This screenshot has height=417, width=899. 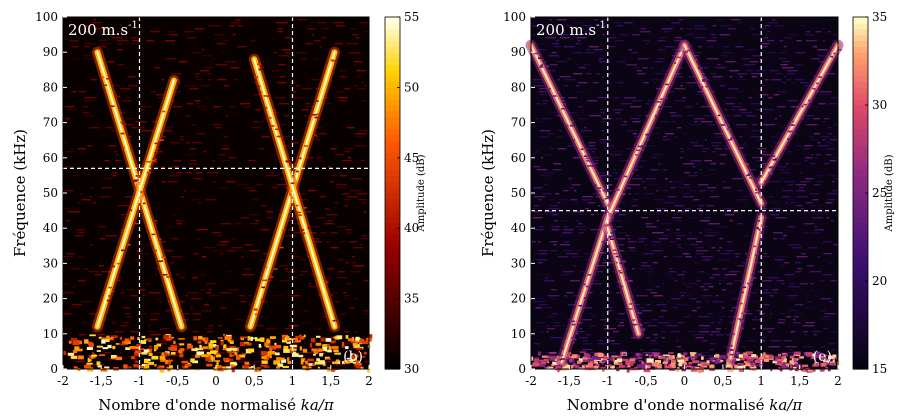 What do you see at coordinates (518, 299) in the screenshot?
I see `y-tick-label: 20` at bounding box center [518, 299].